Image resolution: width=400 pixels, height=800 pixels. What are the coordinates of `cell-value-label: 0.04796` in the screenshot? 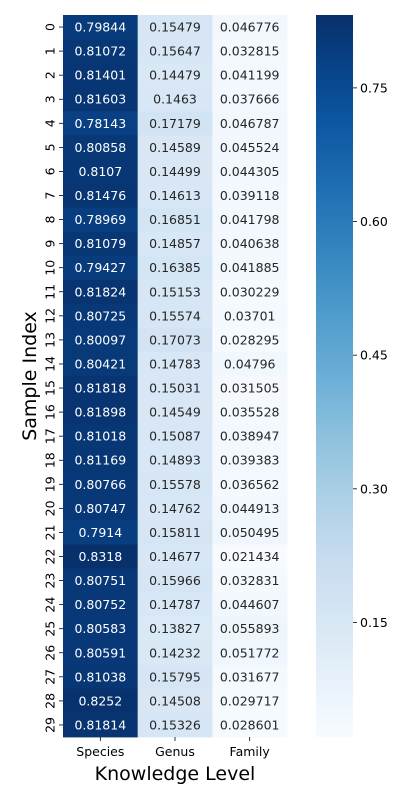 It's located at (250, 363).